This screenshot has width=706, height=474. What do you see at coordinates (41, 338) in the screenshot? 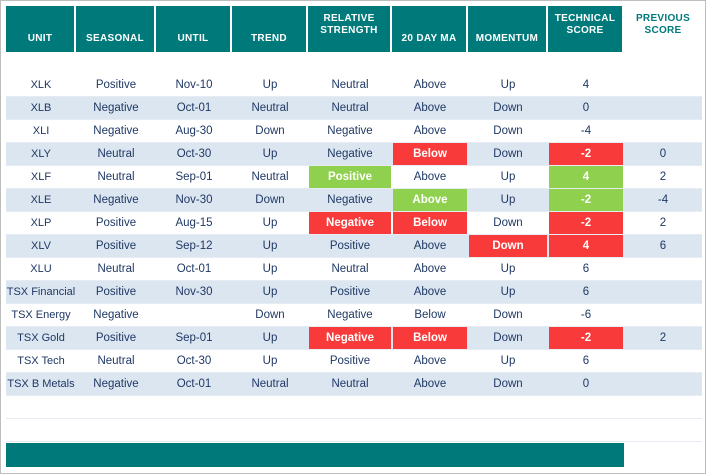
I see `cell-unit: TSX Gold` at bounding box center [41, 338].